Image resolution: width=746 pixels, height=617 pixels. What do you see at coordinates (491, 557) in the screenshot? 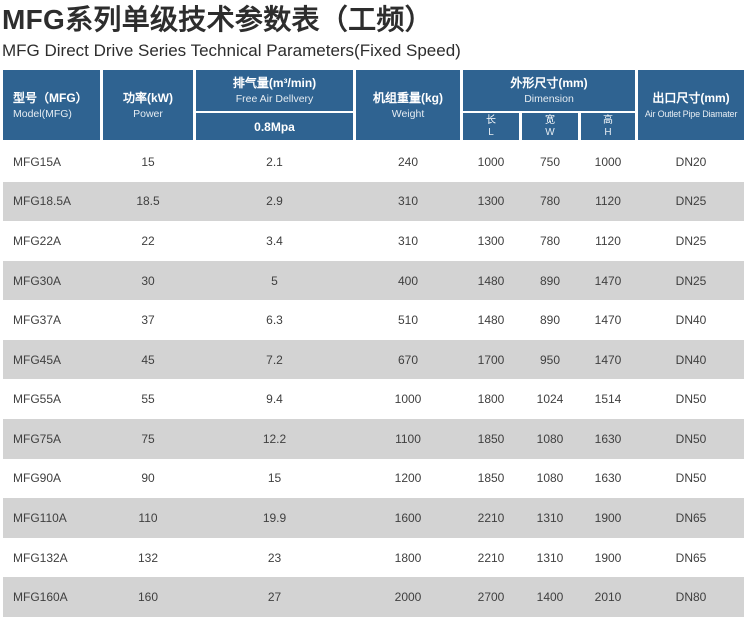
I see `cell-length: 2210` at bounding box center [491, 557].